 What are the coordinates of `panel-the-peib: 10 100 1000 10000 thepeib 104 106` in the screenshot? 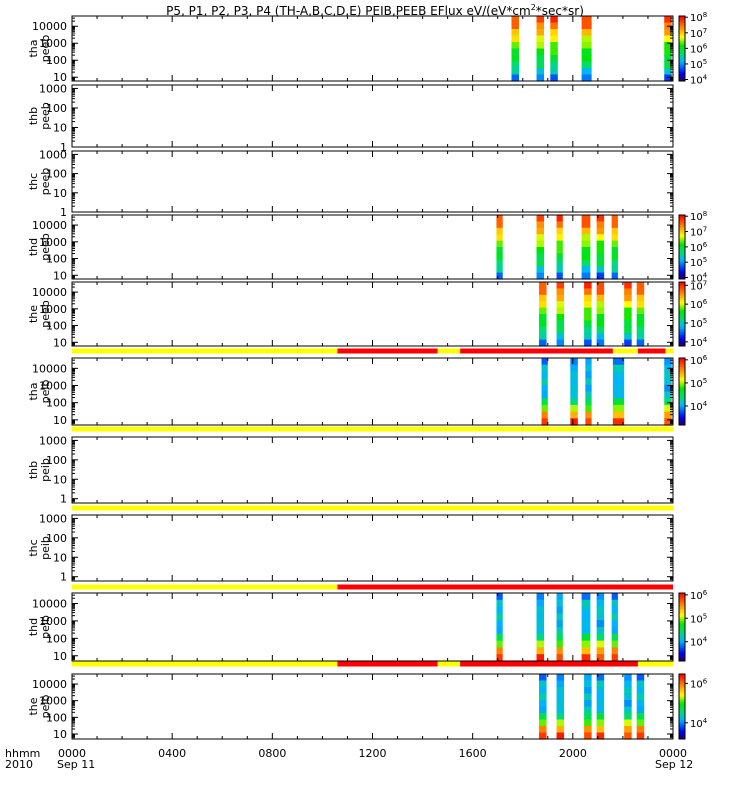 It's located at (367, 701).